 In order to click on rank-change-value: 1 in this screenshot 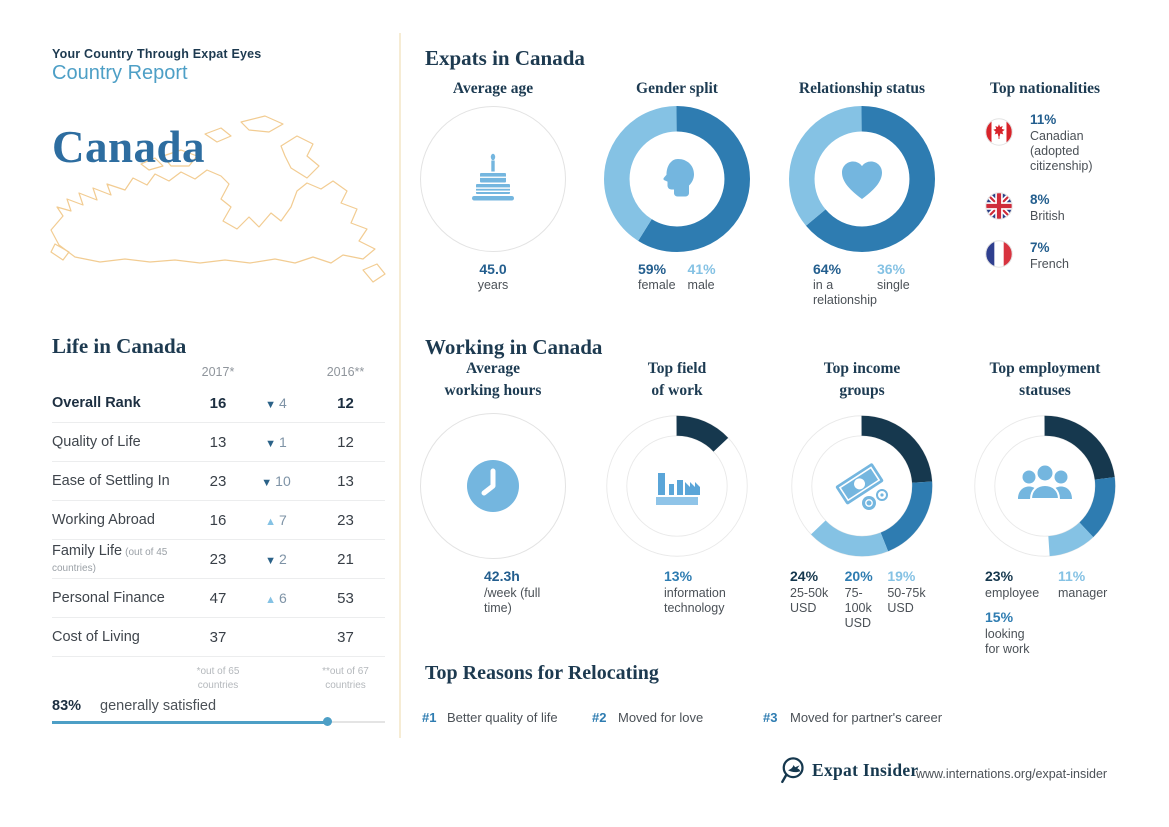, I will do `click(283, 442)`.